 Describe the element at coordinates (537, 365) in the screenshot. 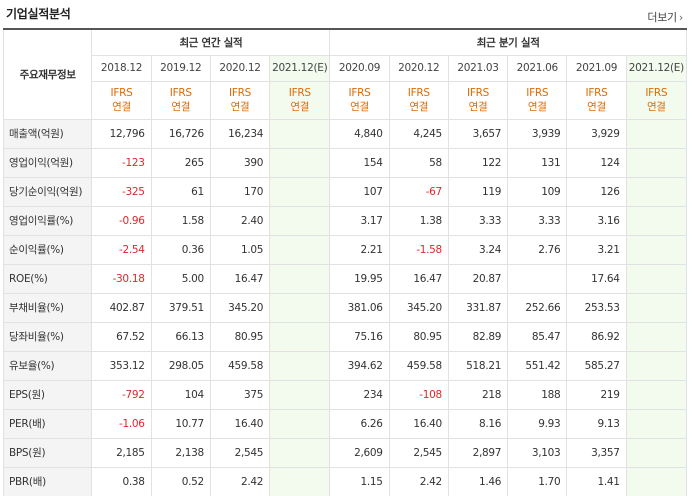

I see `value-cell: 551.42` at that location.